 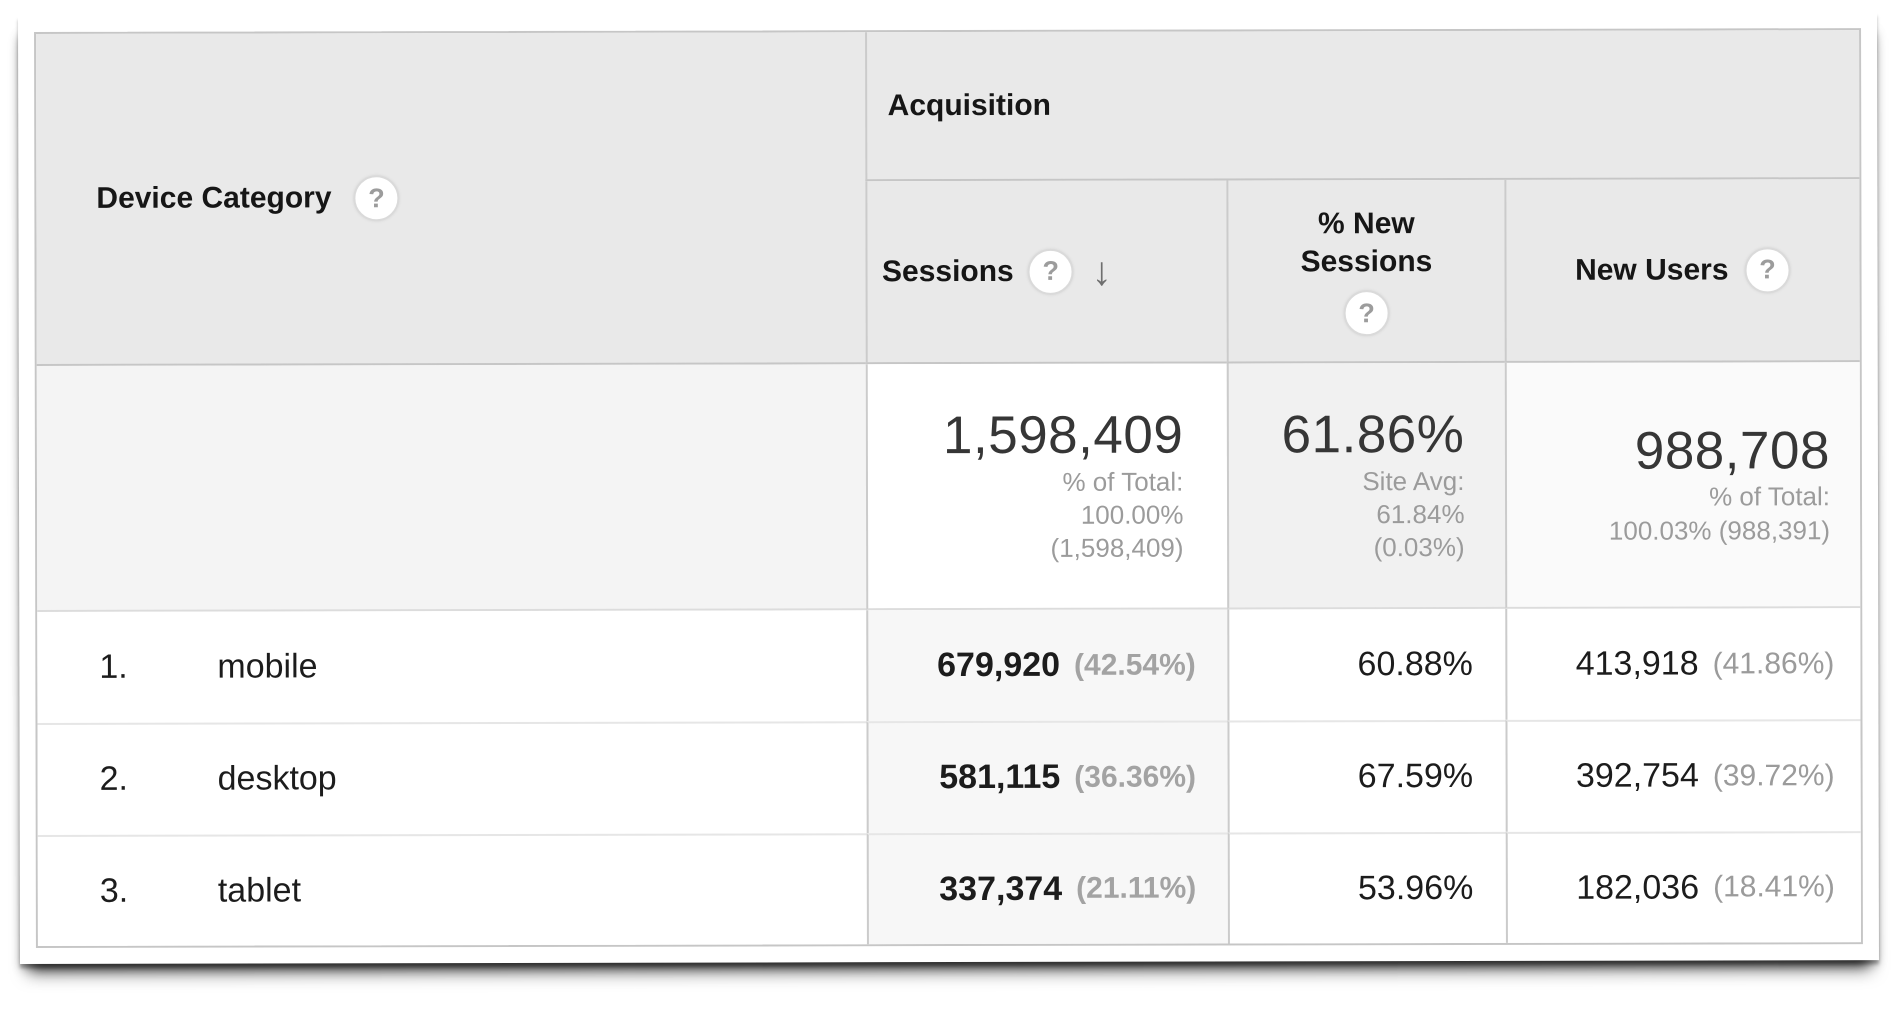 I want to click on sessions-pct: (21.11%), so click(x=1136, y=888).